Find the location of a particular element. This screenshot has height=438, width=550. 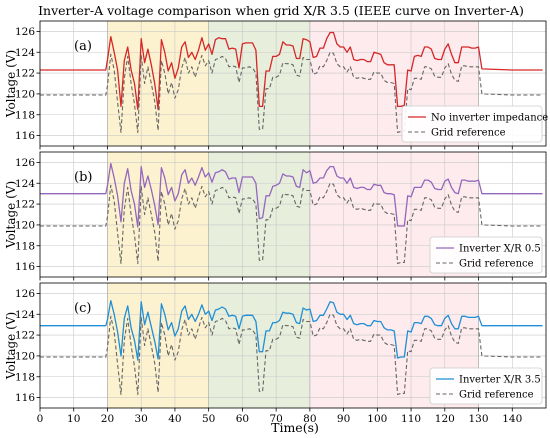

x-axis-label: Time(s) is located at coordinates (295, 427).